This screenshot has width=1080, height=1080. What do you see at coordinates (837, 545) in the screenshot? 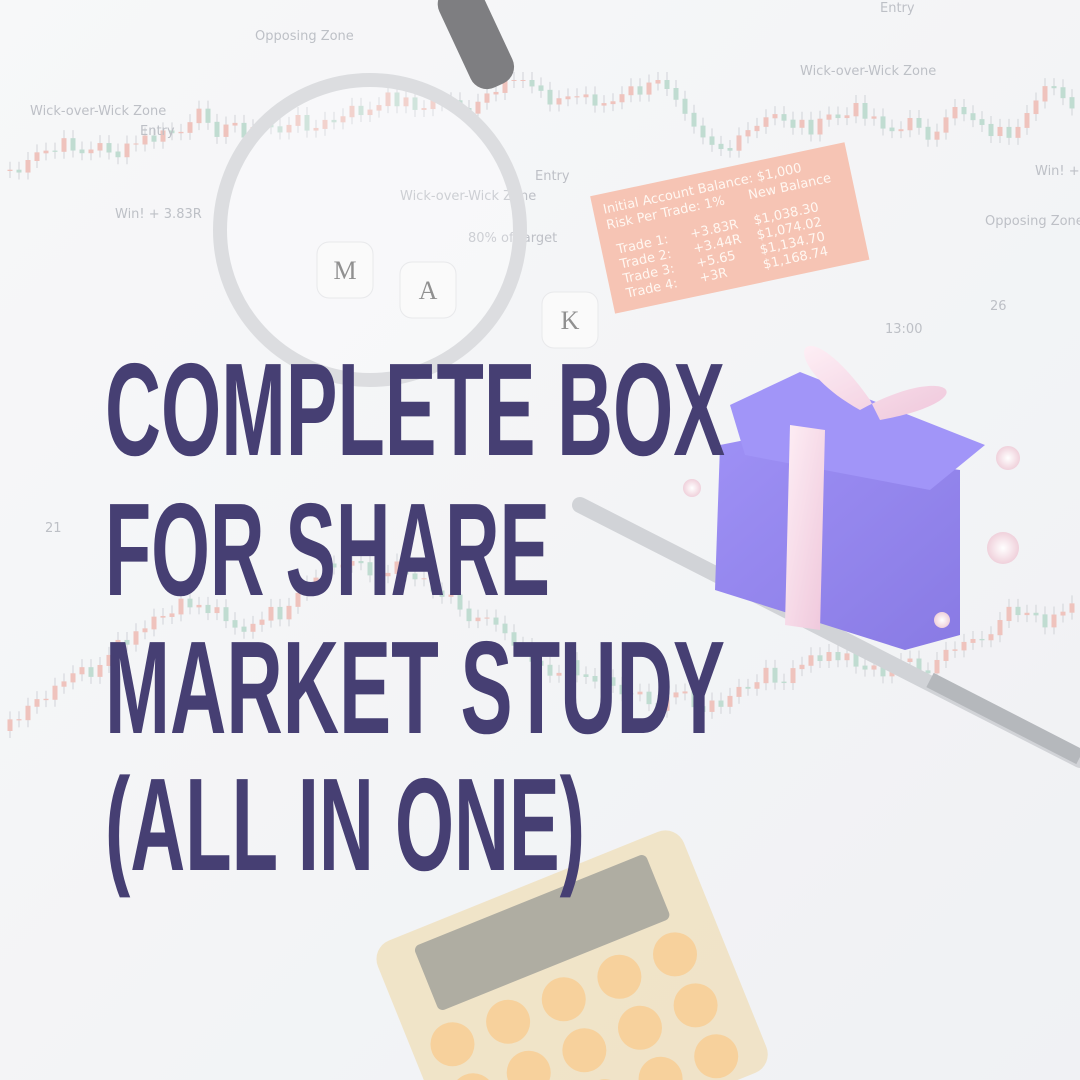
I see `gift-box` at bounding box center [837, 545].